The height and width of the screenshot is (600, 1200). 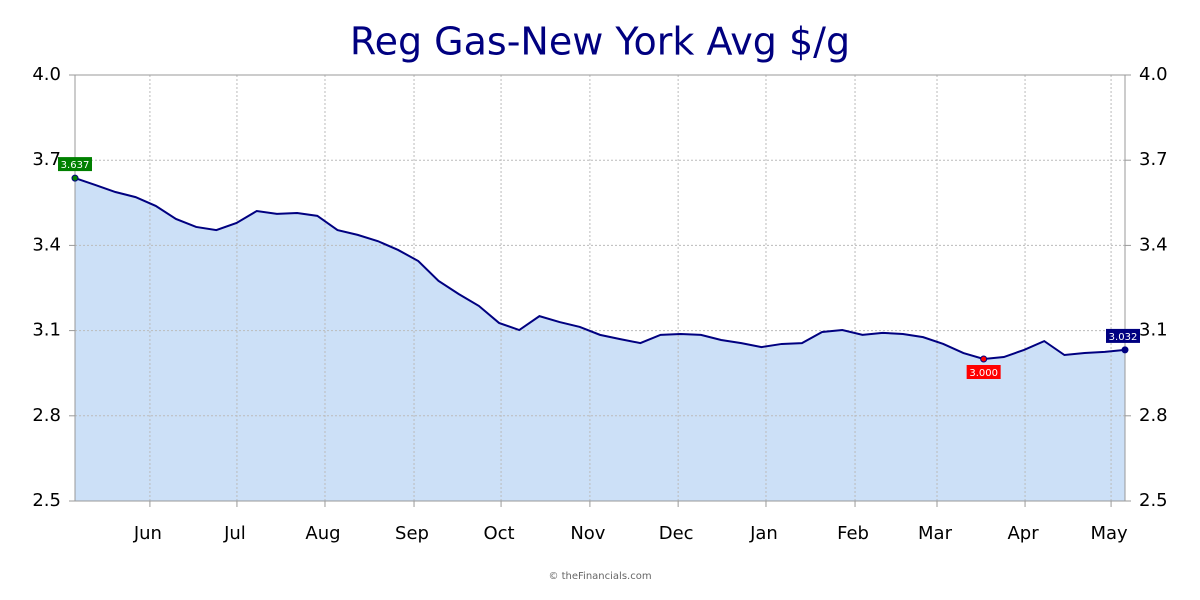 What do you see at coordinates (46, 415) in the screenshot?
I see `y-tick-label: 2.8` at bounding box center [46, 415].